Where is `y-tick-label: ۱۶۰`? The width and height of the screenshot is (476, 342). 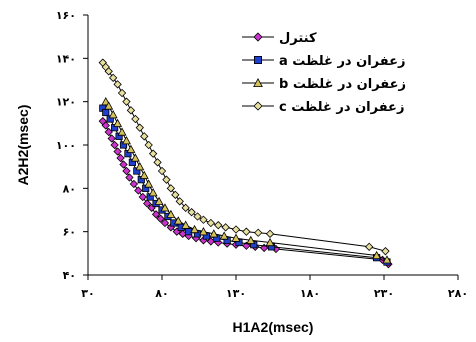
y-tick-label: ۱۶۰ is located at coordinates (66, 15).